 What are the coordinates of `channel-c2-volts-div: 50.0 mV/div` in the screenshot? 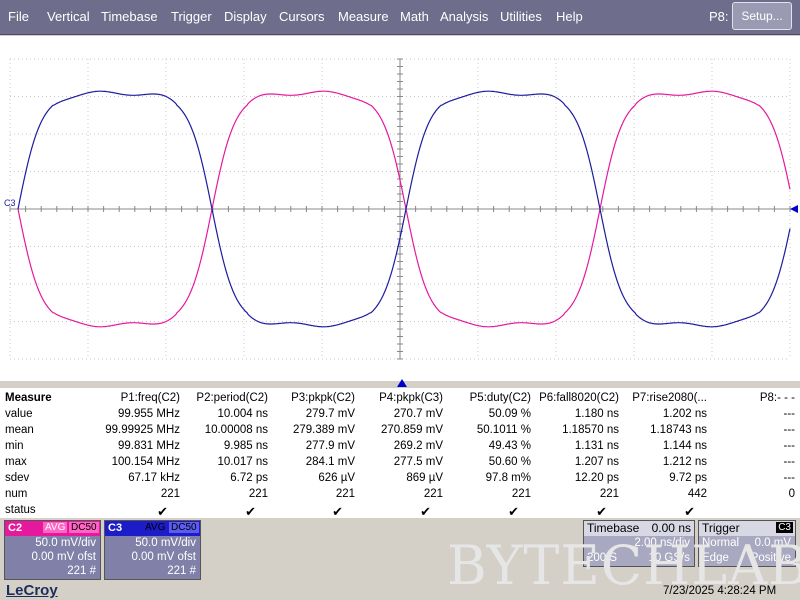 It's located at (65, 543).